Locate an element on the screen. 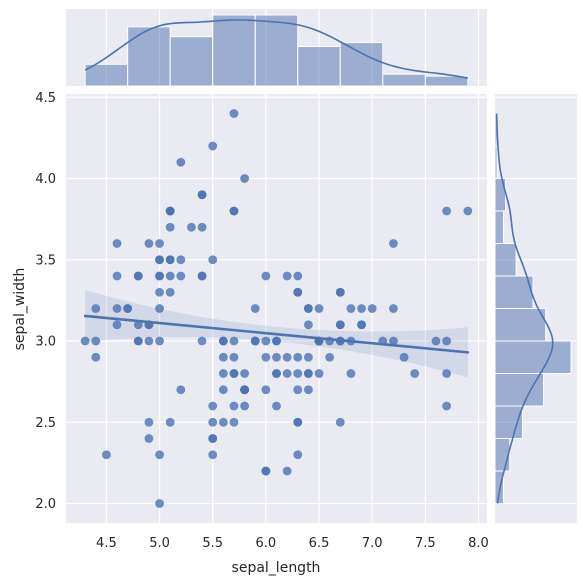 Image resolution: width=583 pixels, height=584 pixels. x-tick-label: 8.0 is located at coordinates (478, 543).